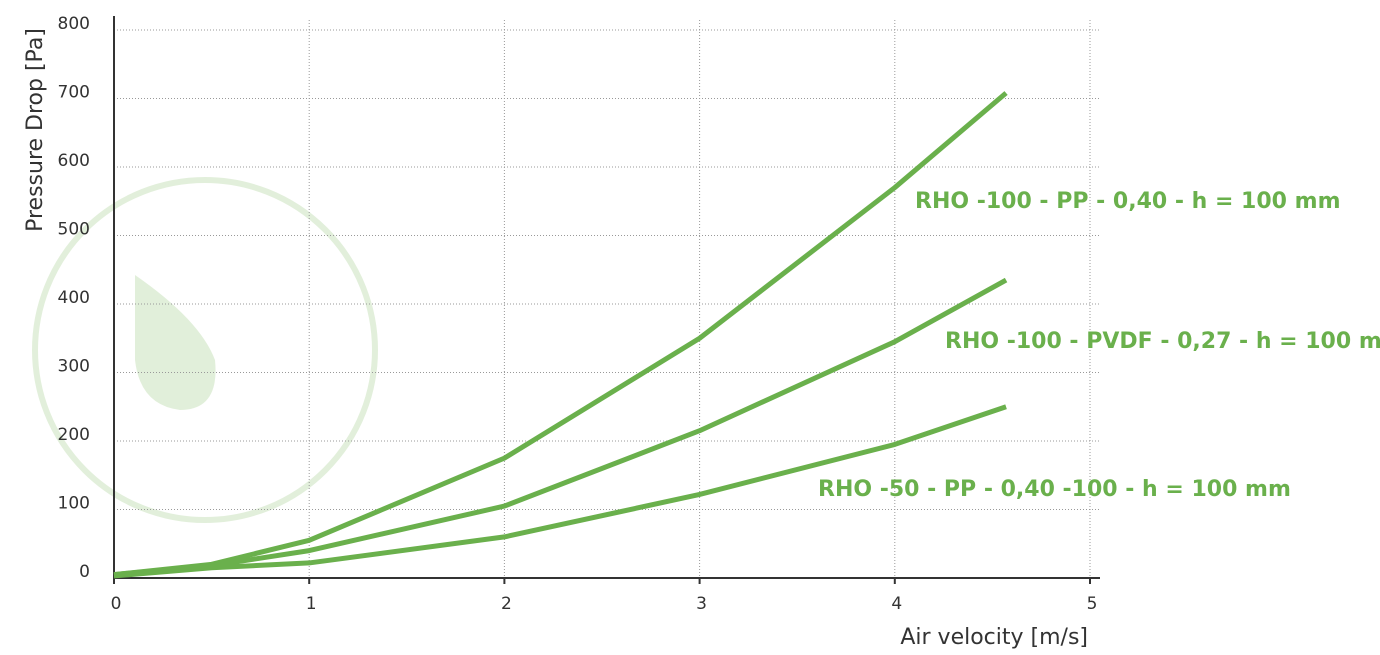 This screenshot has height=655, width=1380. Describe the element at coordinates (1054, 489) in the screenshot. I see `series-label: RHO -50 - PP - 0,40 -100 - h = 100 mm` at that location.